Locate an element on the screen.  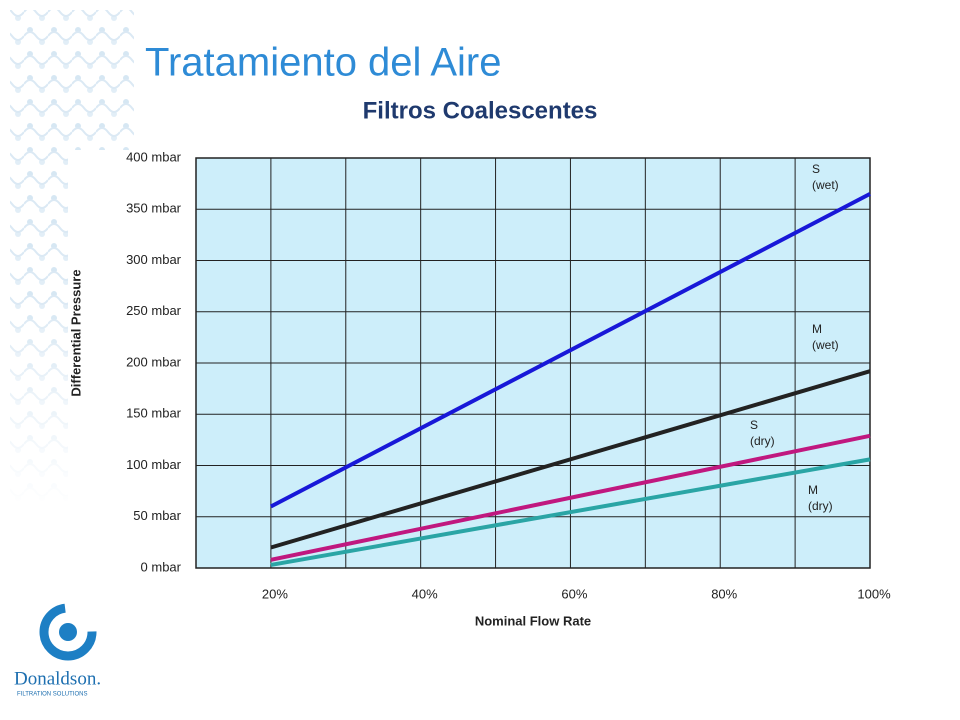
y-tick-label: 400 mbar is located at coordinates (154, 156).